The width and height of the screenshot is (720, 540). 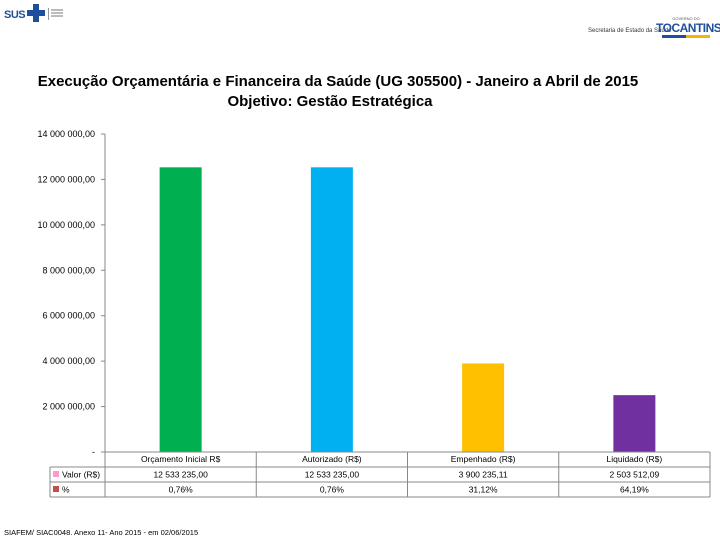 I want to click on y-tick-label: 8 000 000,00, so click(x=68, y=270).